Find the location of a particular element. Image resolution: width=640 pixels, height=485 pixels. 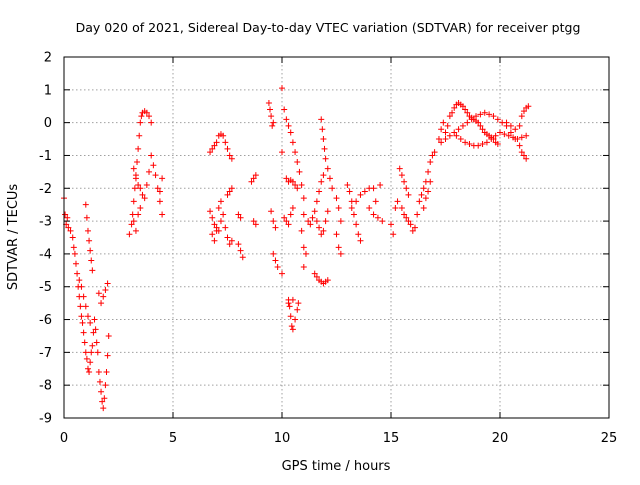

y-tick-label: 1 is located at coordinates (48, 90).